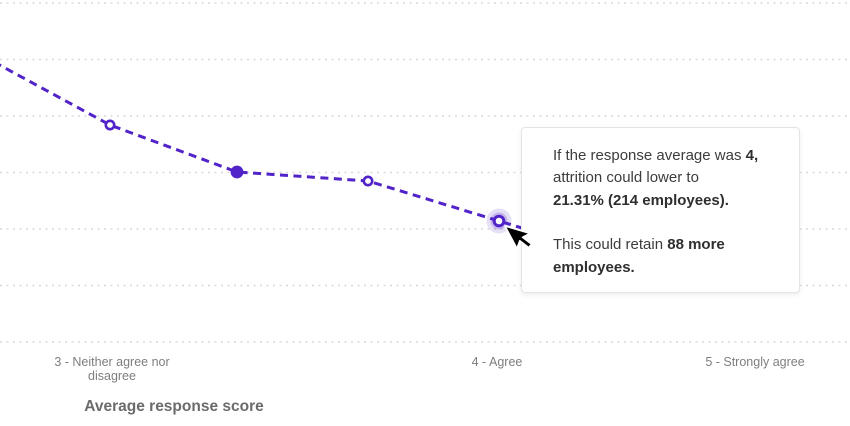 The width and height of the screenshot is (850, 426). I want to click on x-axis-title: Average response score, so click(174, 406).